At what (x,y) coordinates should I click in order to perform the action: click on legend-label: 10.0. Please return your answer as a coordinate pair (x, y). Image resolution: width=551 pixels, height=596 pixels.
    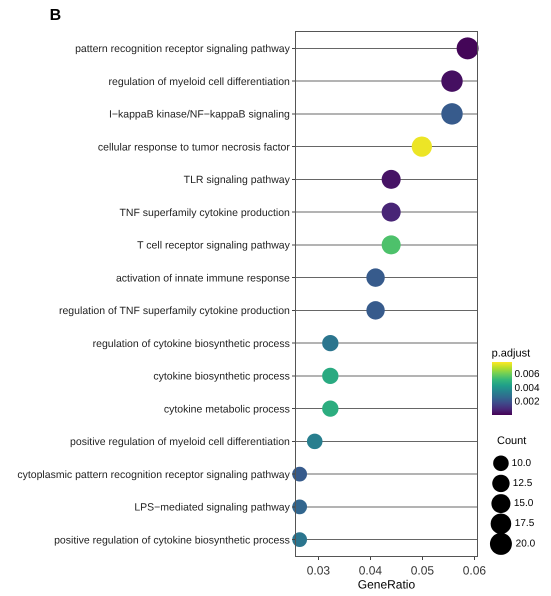
    Looking at the image, I should click on (522, 463).